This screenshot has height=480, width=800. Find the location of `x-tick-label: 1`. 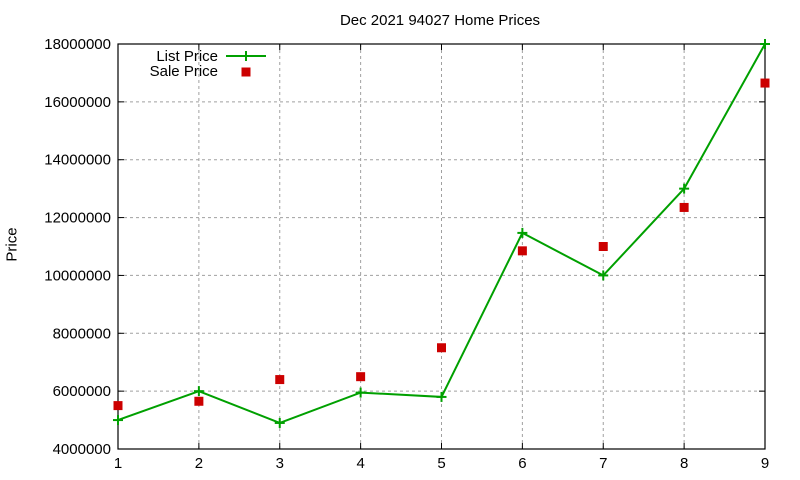

x-tick-label: 1 is located at coordinates (118, 463).